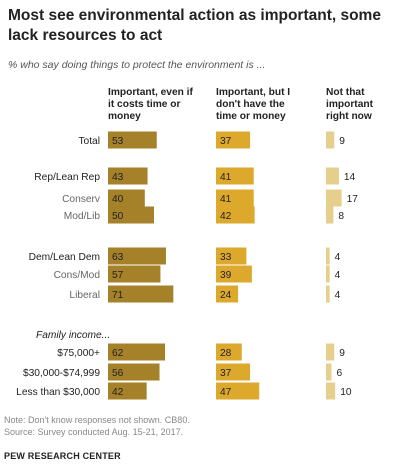  Describe the element at coordinates (81, 199) in the screenshot. I see `row-label: Conserv` at that location.